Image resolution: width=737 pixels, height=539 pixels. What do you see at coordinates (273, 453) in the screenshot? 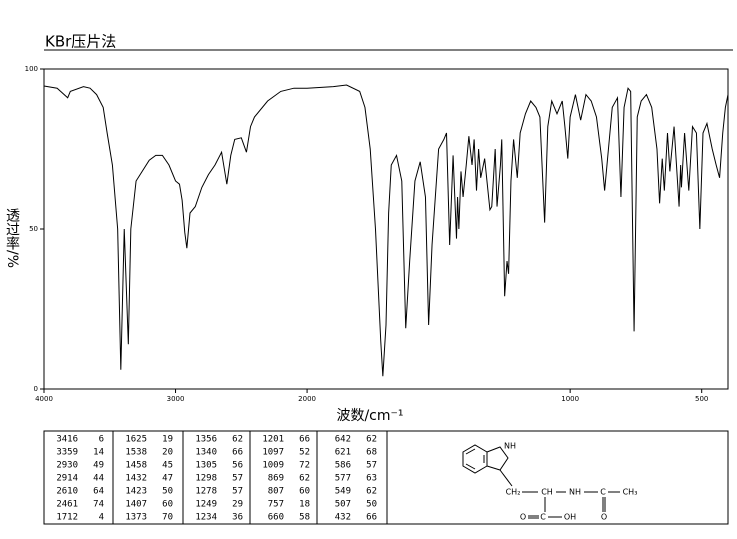
I see `wavenumber: 1097` at bounding box center [273, 453].